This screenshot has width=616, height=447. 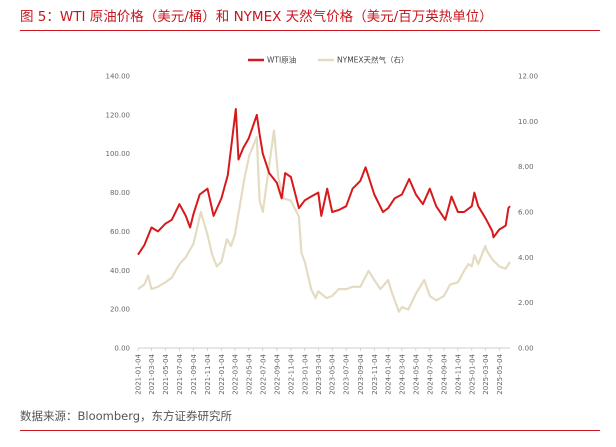 What do you see at coordinates (235, 373) in the screenshot?
I see `x-tick-label: 2022-03-04` at bounding box center [235, 373].